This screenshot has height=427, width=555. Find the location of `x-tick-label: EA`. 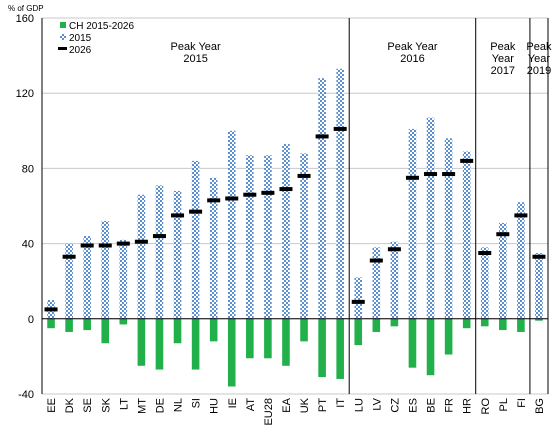

x-tick-label: EA is located at coordinates (287, 404).